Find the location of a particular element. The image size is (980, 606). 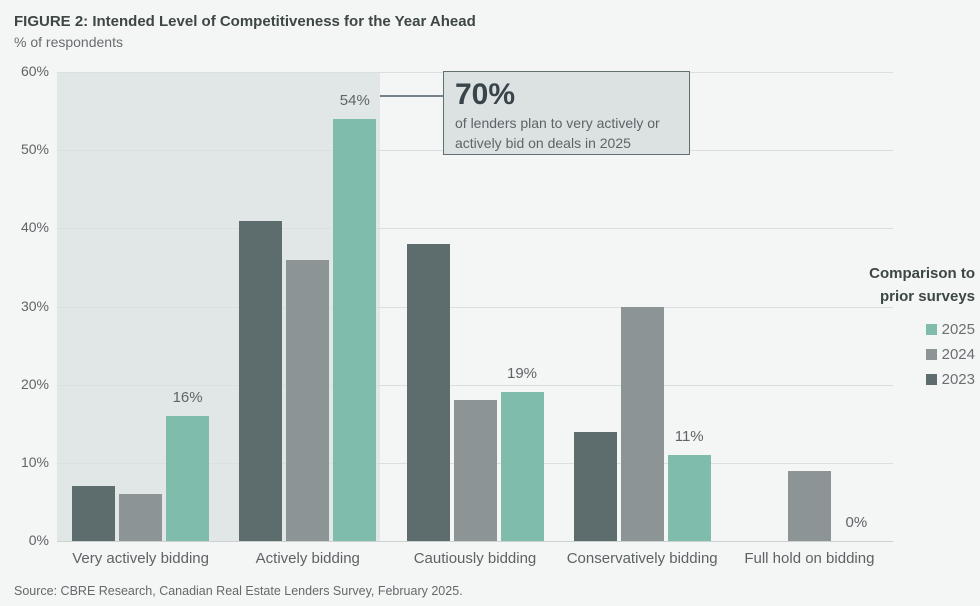

x-axis-label-conservatively-bidding: Conservatively bidding is located at coordinates (642, 558).